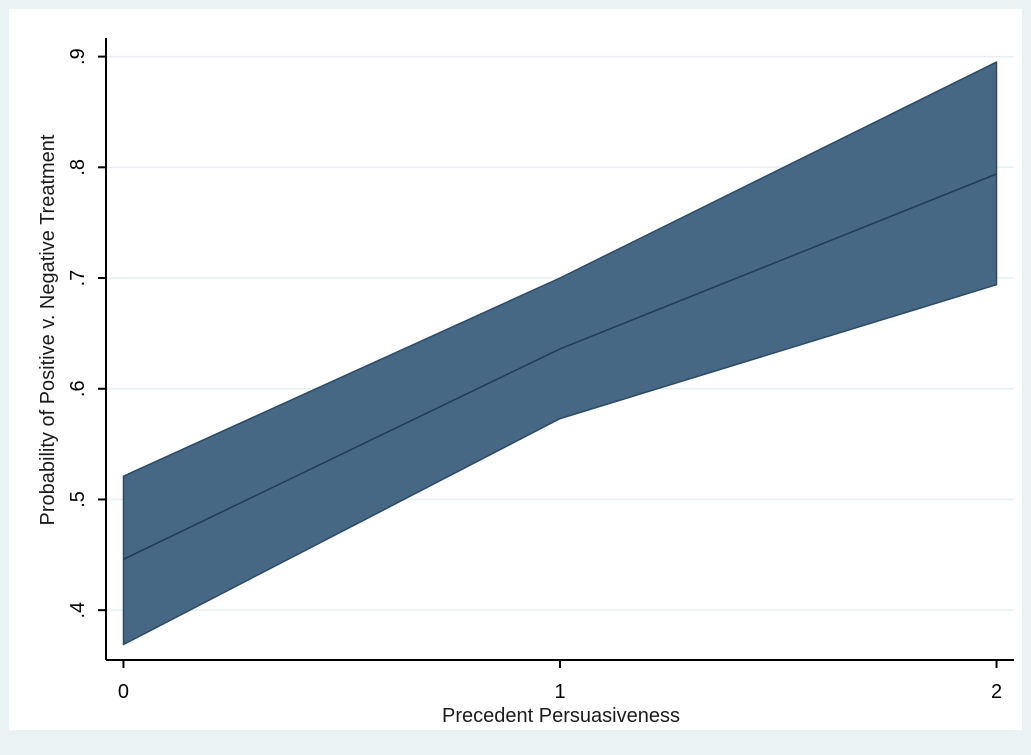  I want to click on x-tick-label: 1, so click(559, 692).